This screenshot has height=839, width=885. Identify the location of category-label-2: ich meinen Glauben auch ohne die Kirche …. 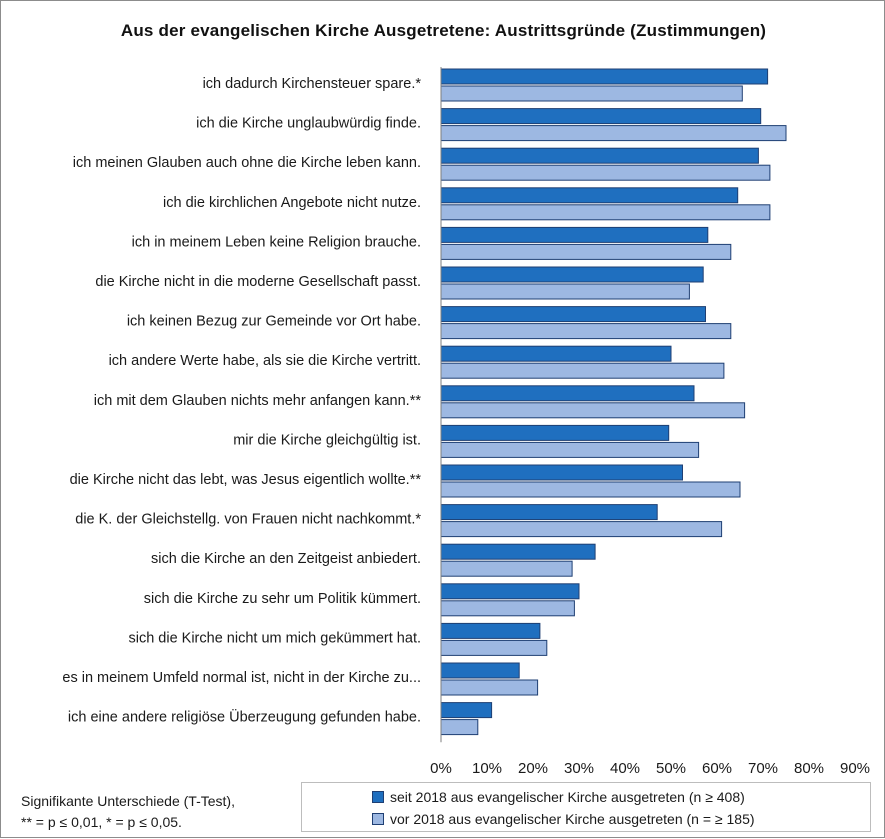
(247, 163).